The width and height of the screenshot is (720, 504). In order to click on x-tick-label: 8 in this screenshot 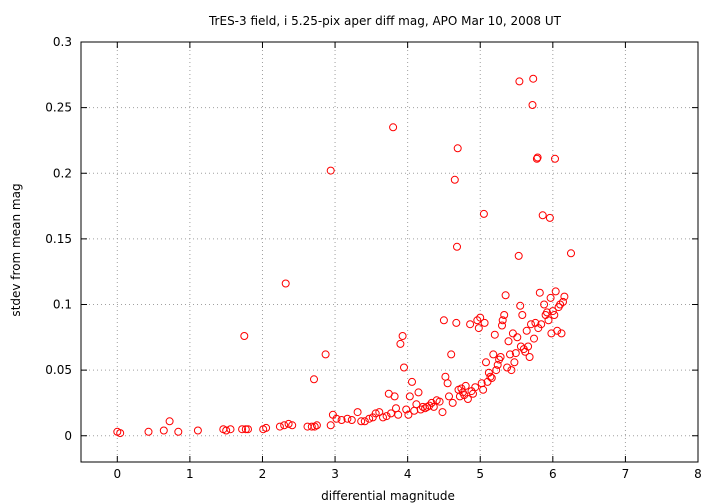, I will do `click(698, 474)`.